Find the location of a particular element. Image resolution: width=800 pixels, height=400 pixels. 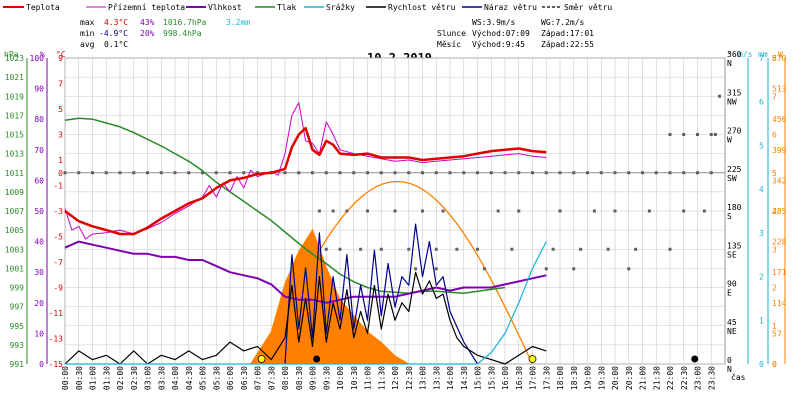

y-tick-wind: 5 is located at coordinates (761, 145).